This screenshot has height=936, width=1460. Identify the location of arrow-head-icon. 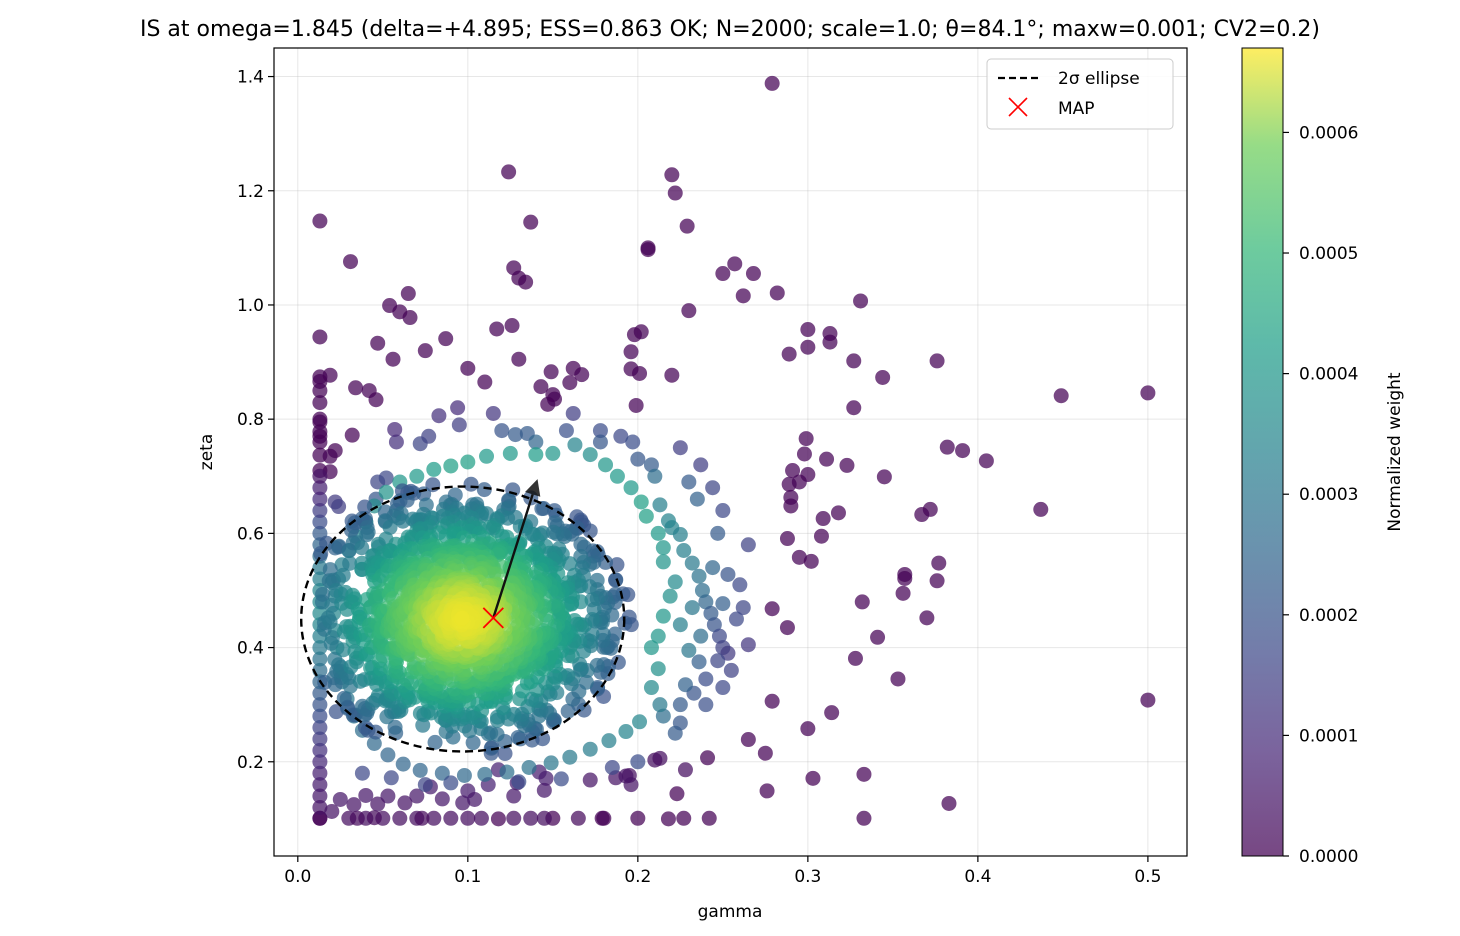
(533, 488).